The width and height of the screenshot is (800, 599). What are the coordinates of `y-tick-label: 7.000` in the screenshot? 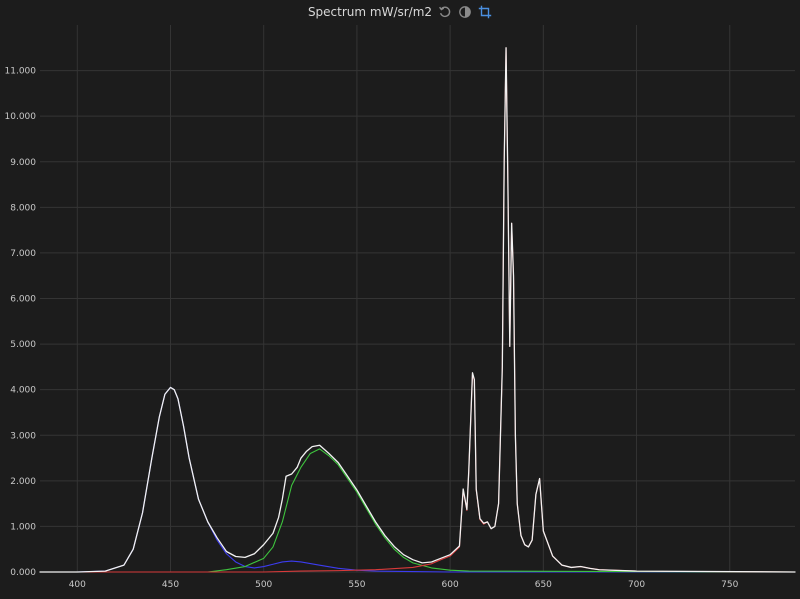 It's located at (23, 254).